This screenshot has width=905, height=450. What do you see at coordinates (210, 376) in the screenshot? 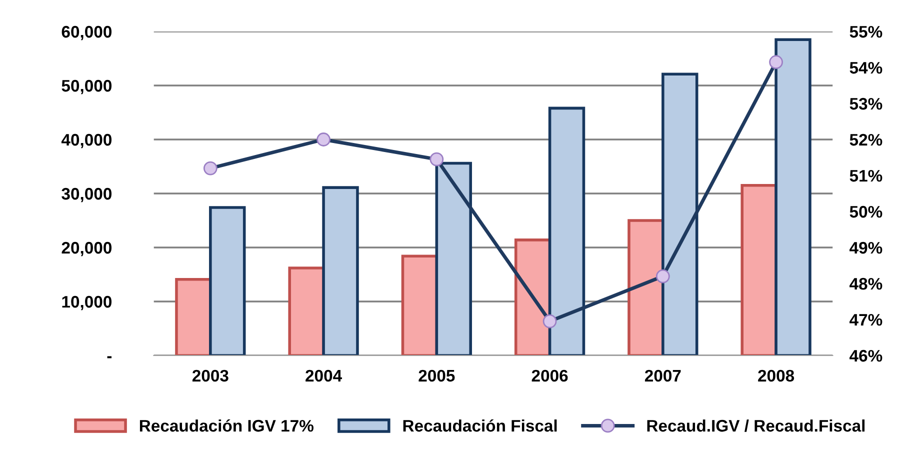
I see `x-tick-label: 2003` at bounding box center [210, 376].